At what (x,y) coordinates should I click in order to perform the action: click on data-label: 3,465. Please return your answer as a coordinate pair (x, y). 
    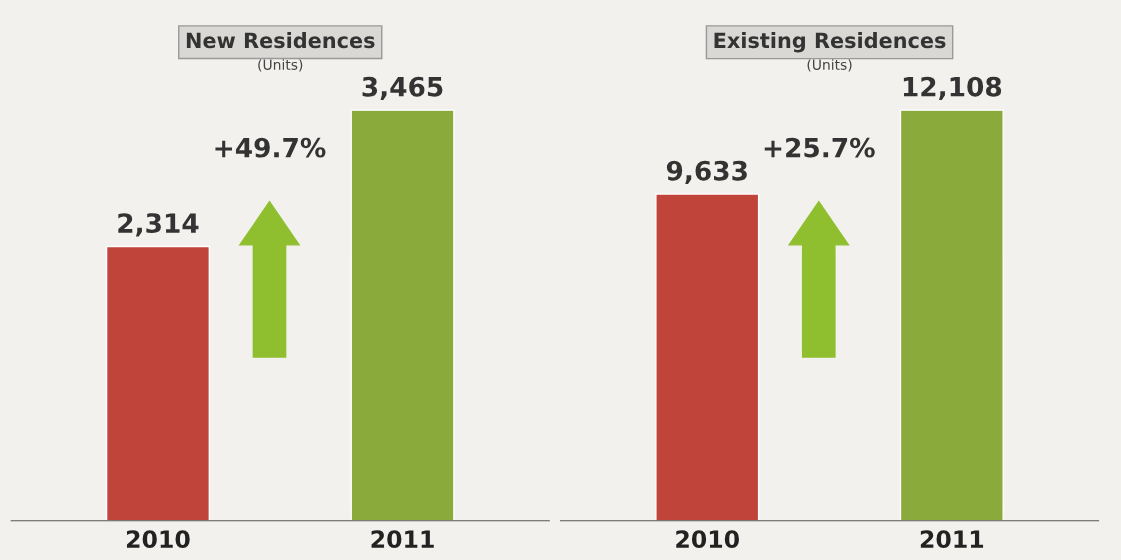
    Looking at the image, I should click on (402, 88).